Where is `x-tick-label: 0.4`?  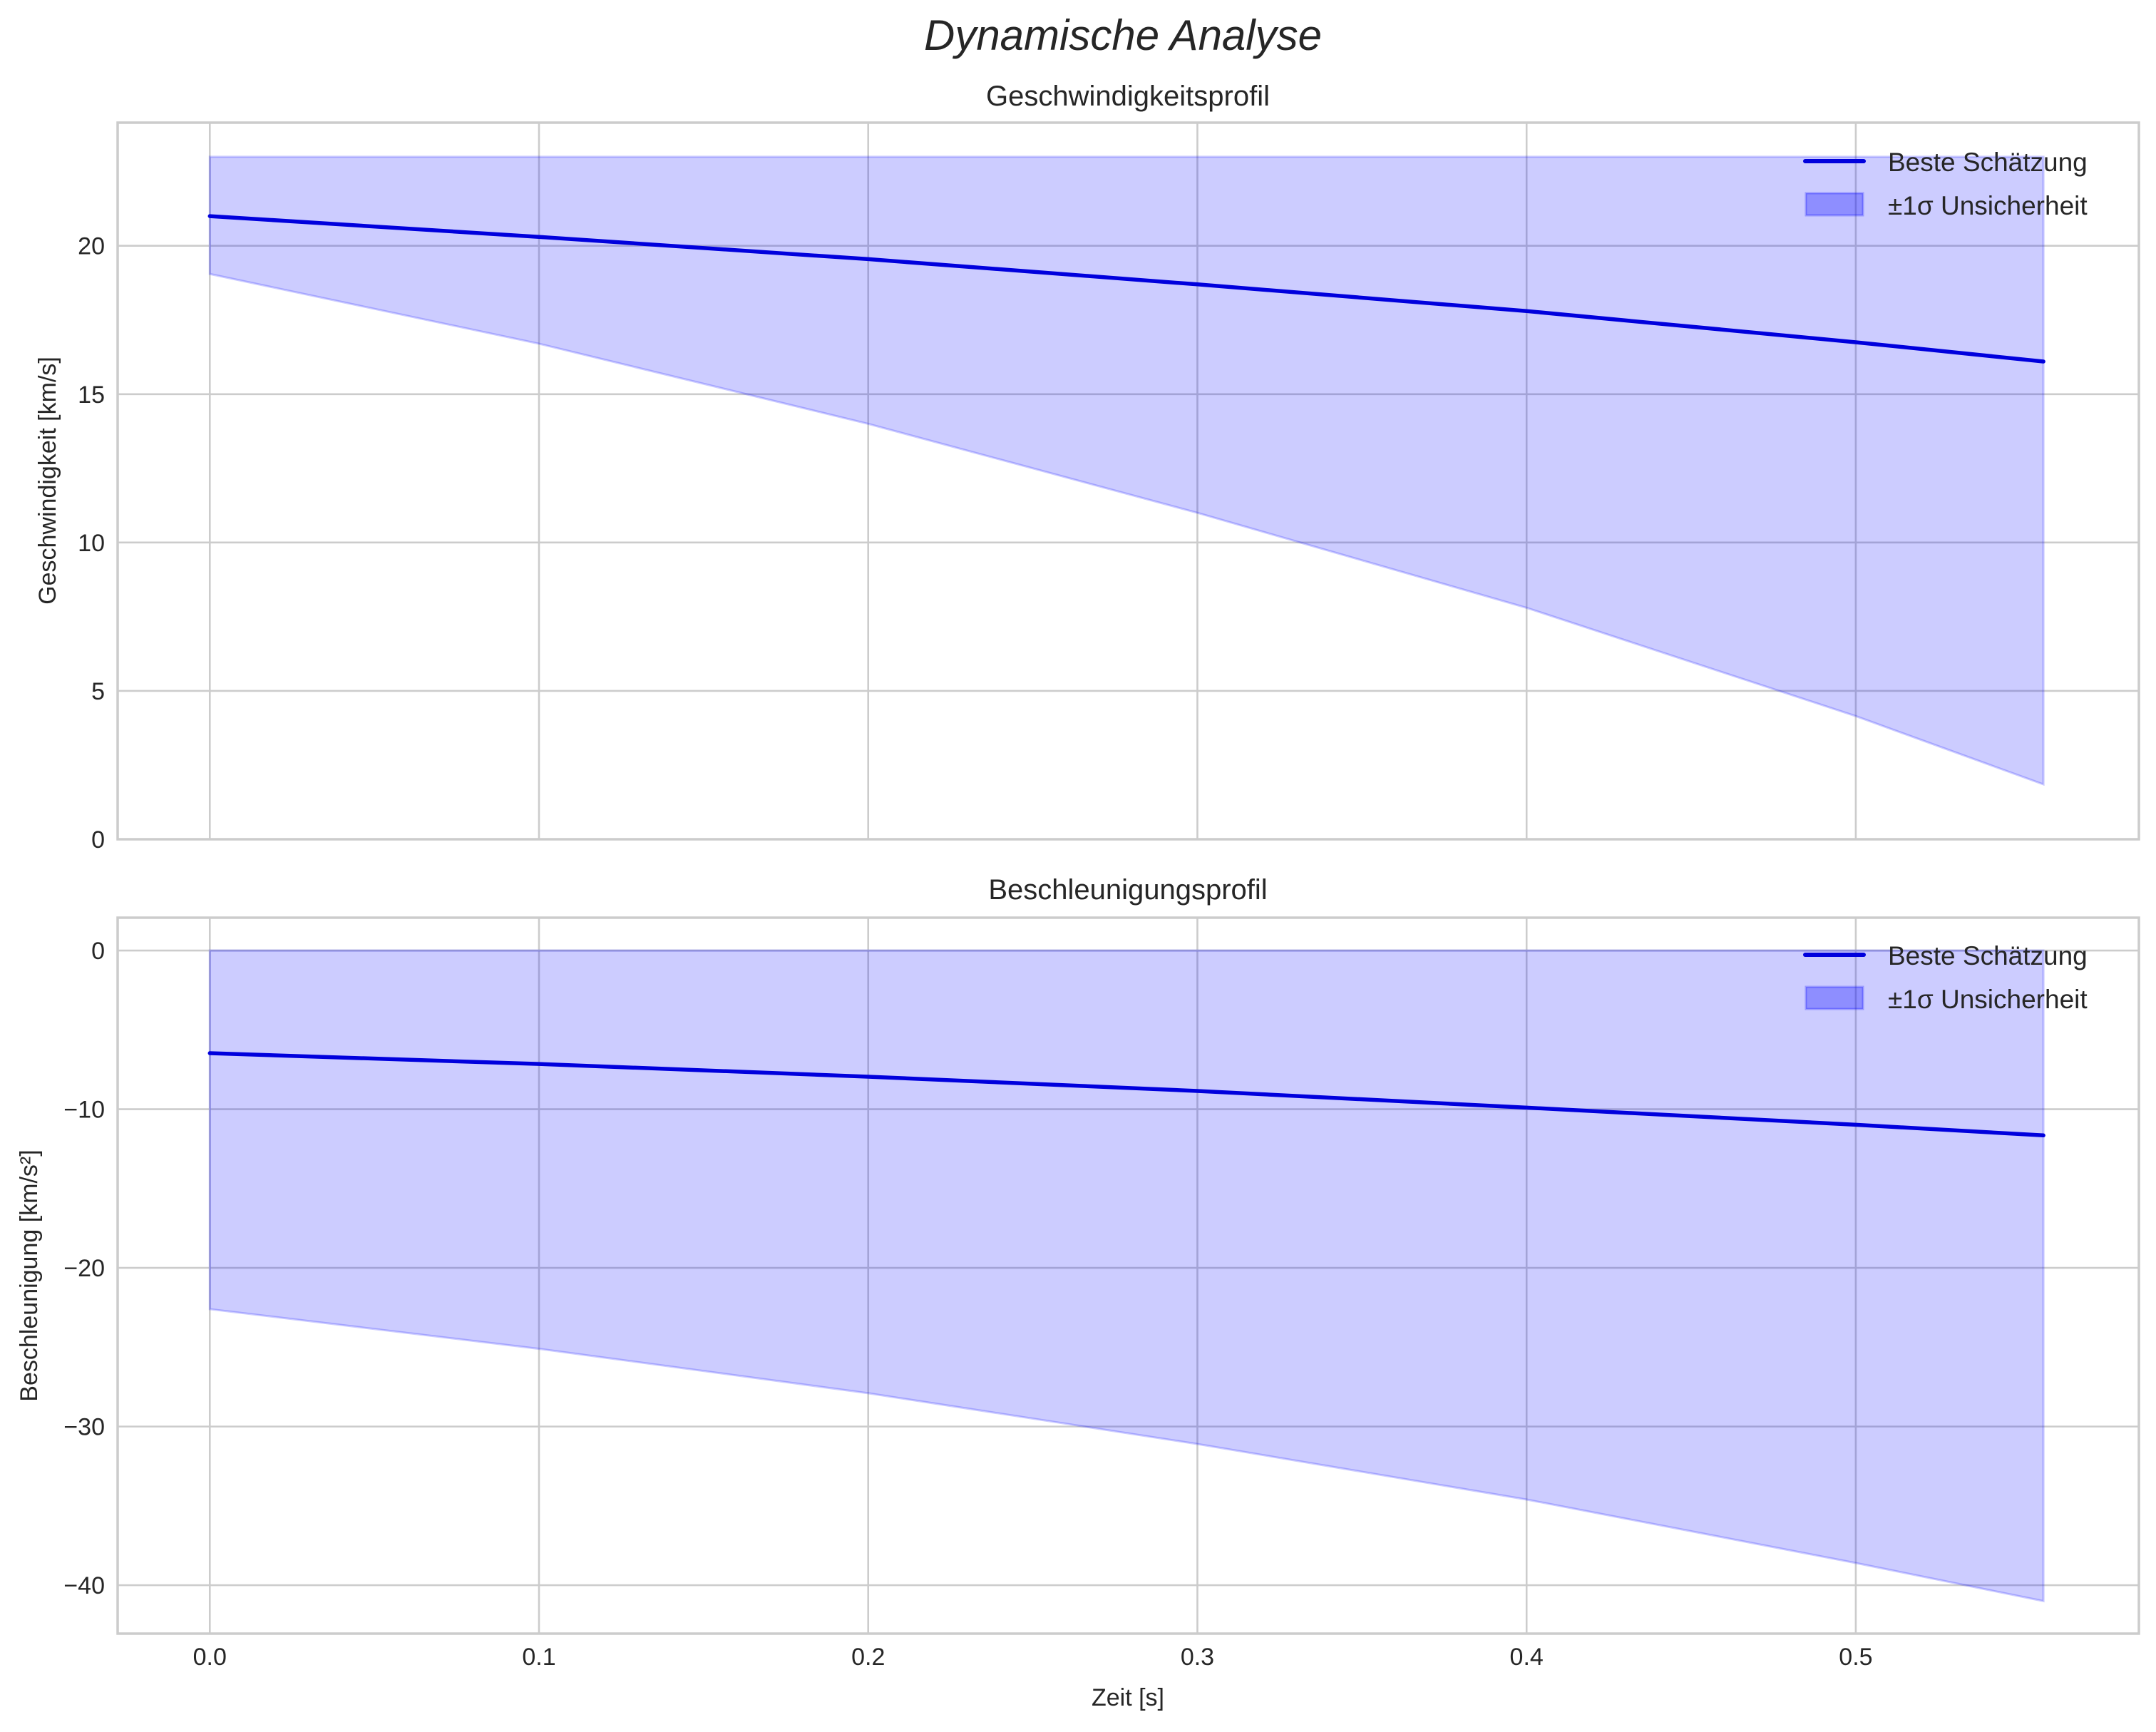 x-tick-label: 0.4 is located at coordinates (1527, 1658).